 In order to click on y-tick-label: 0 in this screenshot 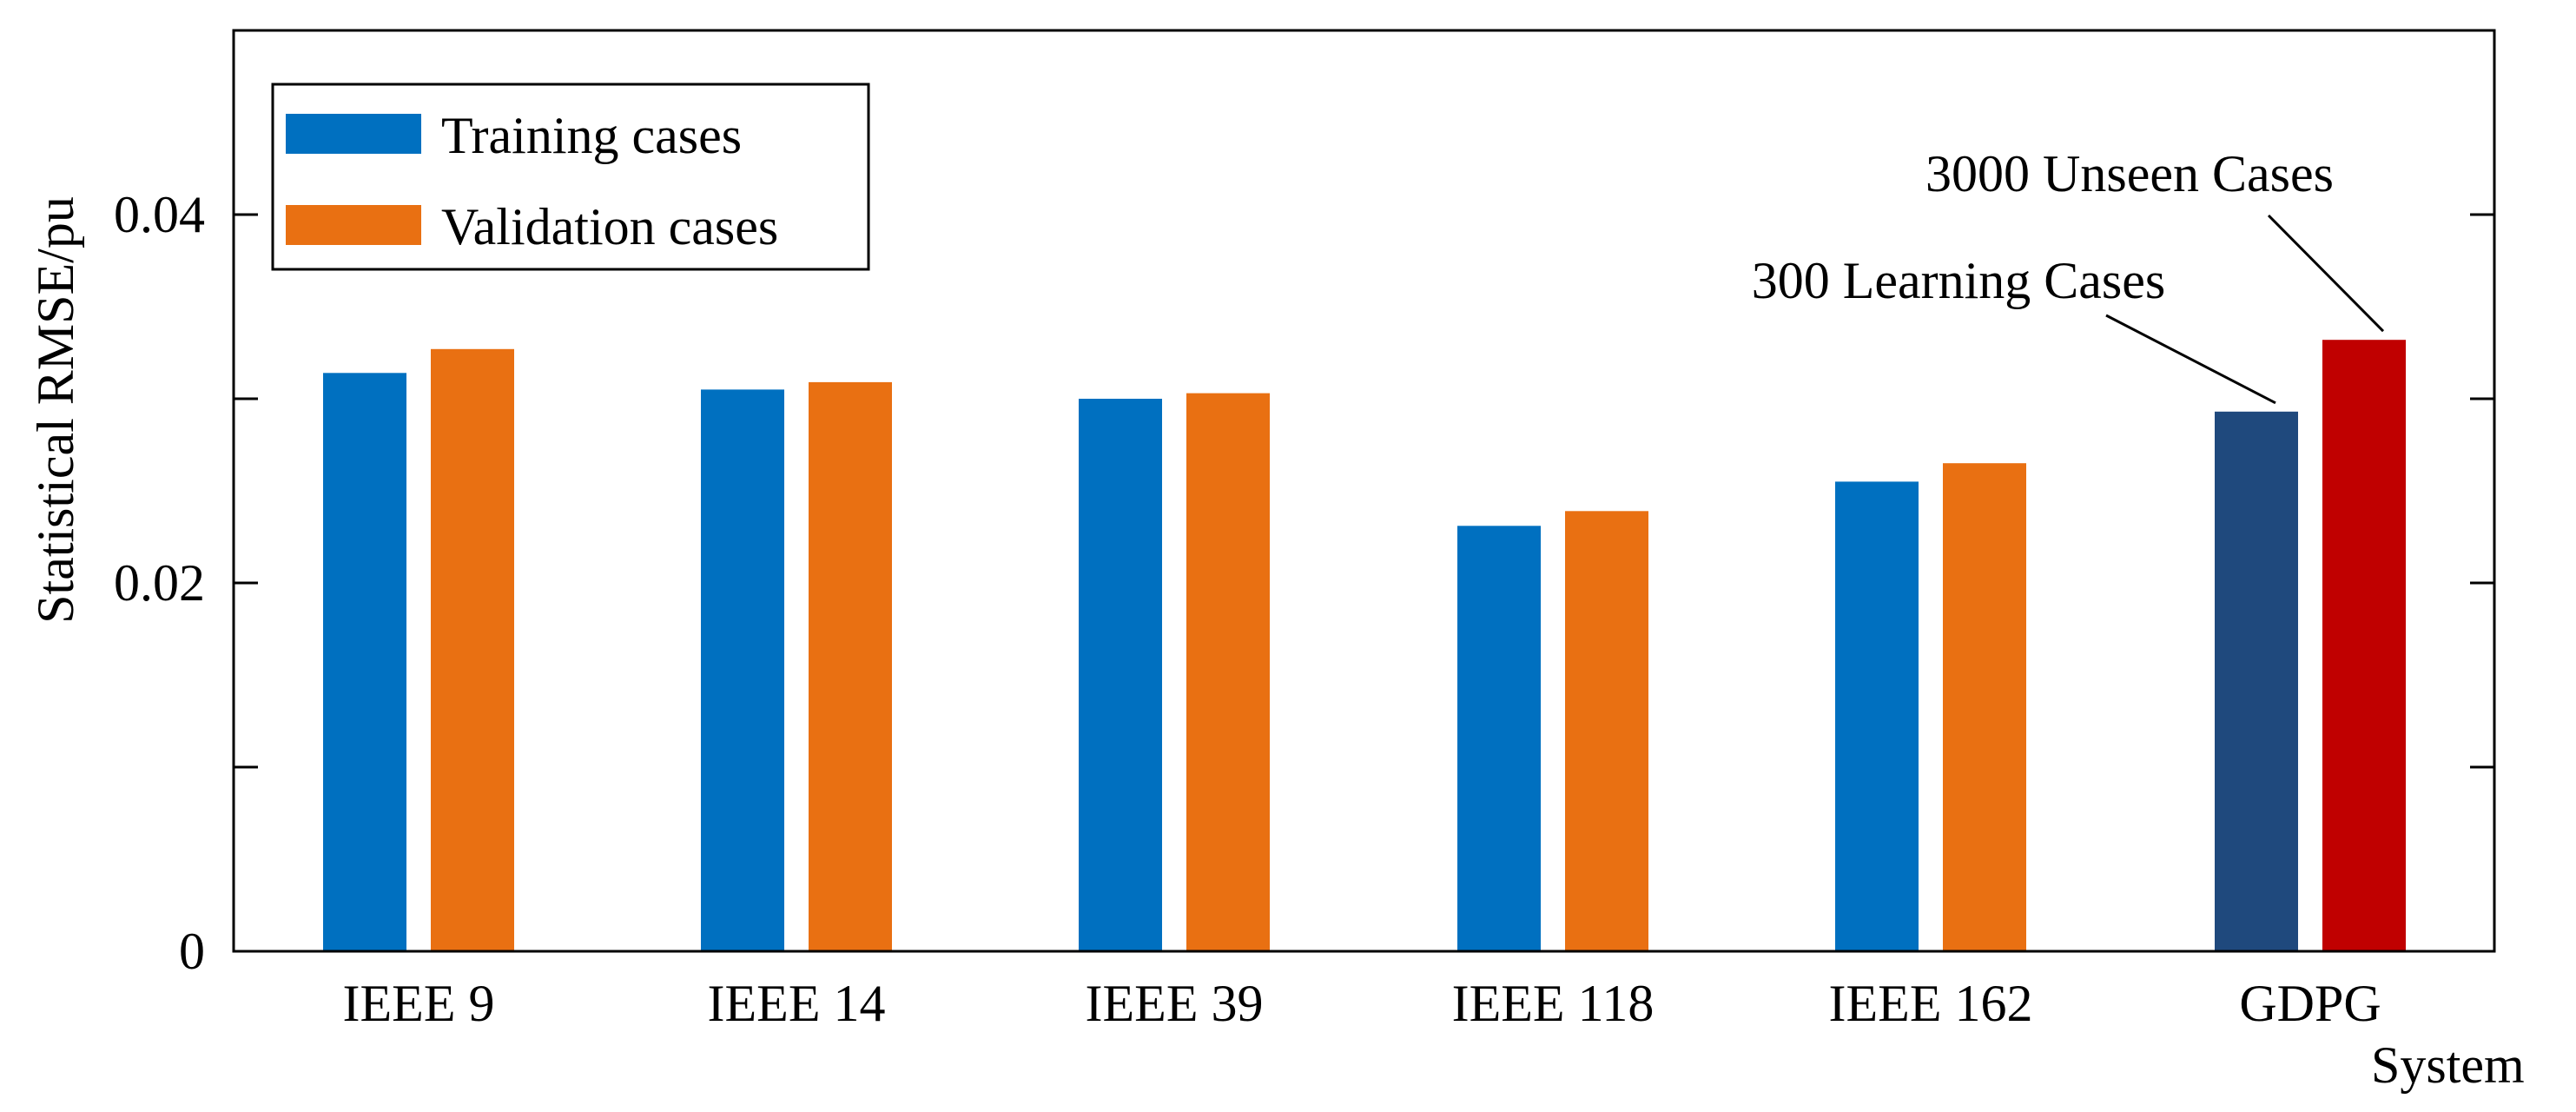, I will do `click(192, 951)`.